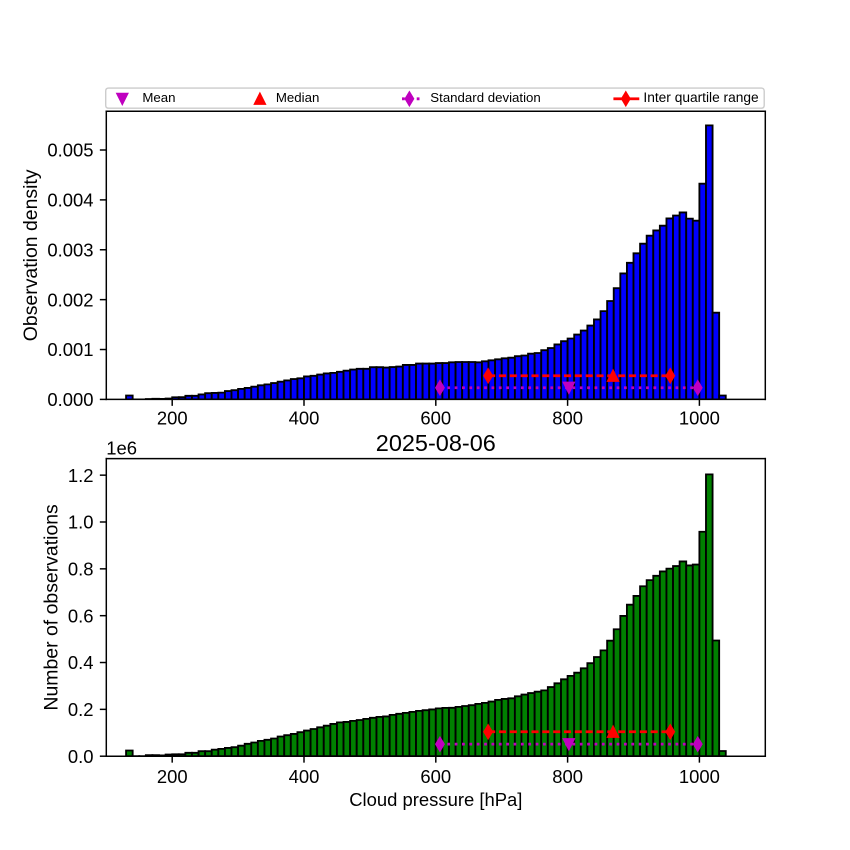 This screenshot has height=850, width=850. Describe the element at coordinates (31, 255) in the screenshot. I see `svg-text: Observation density` at that location.